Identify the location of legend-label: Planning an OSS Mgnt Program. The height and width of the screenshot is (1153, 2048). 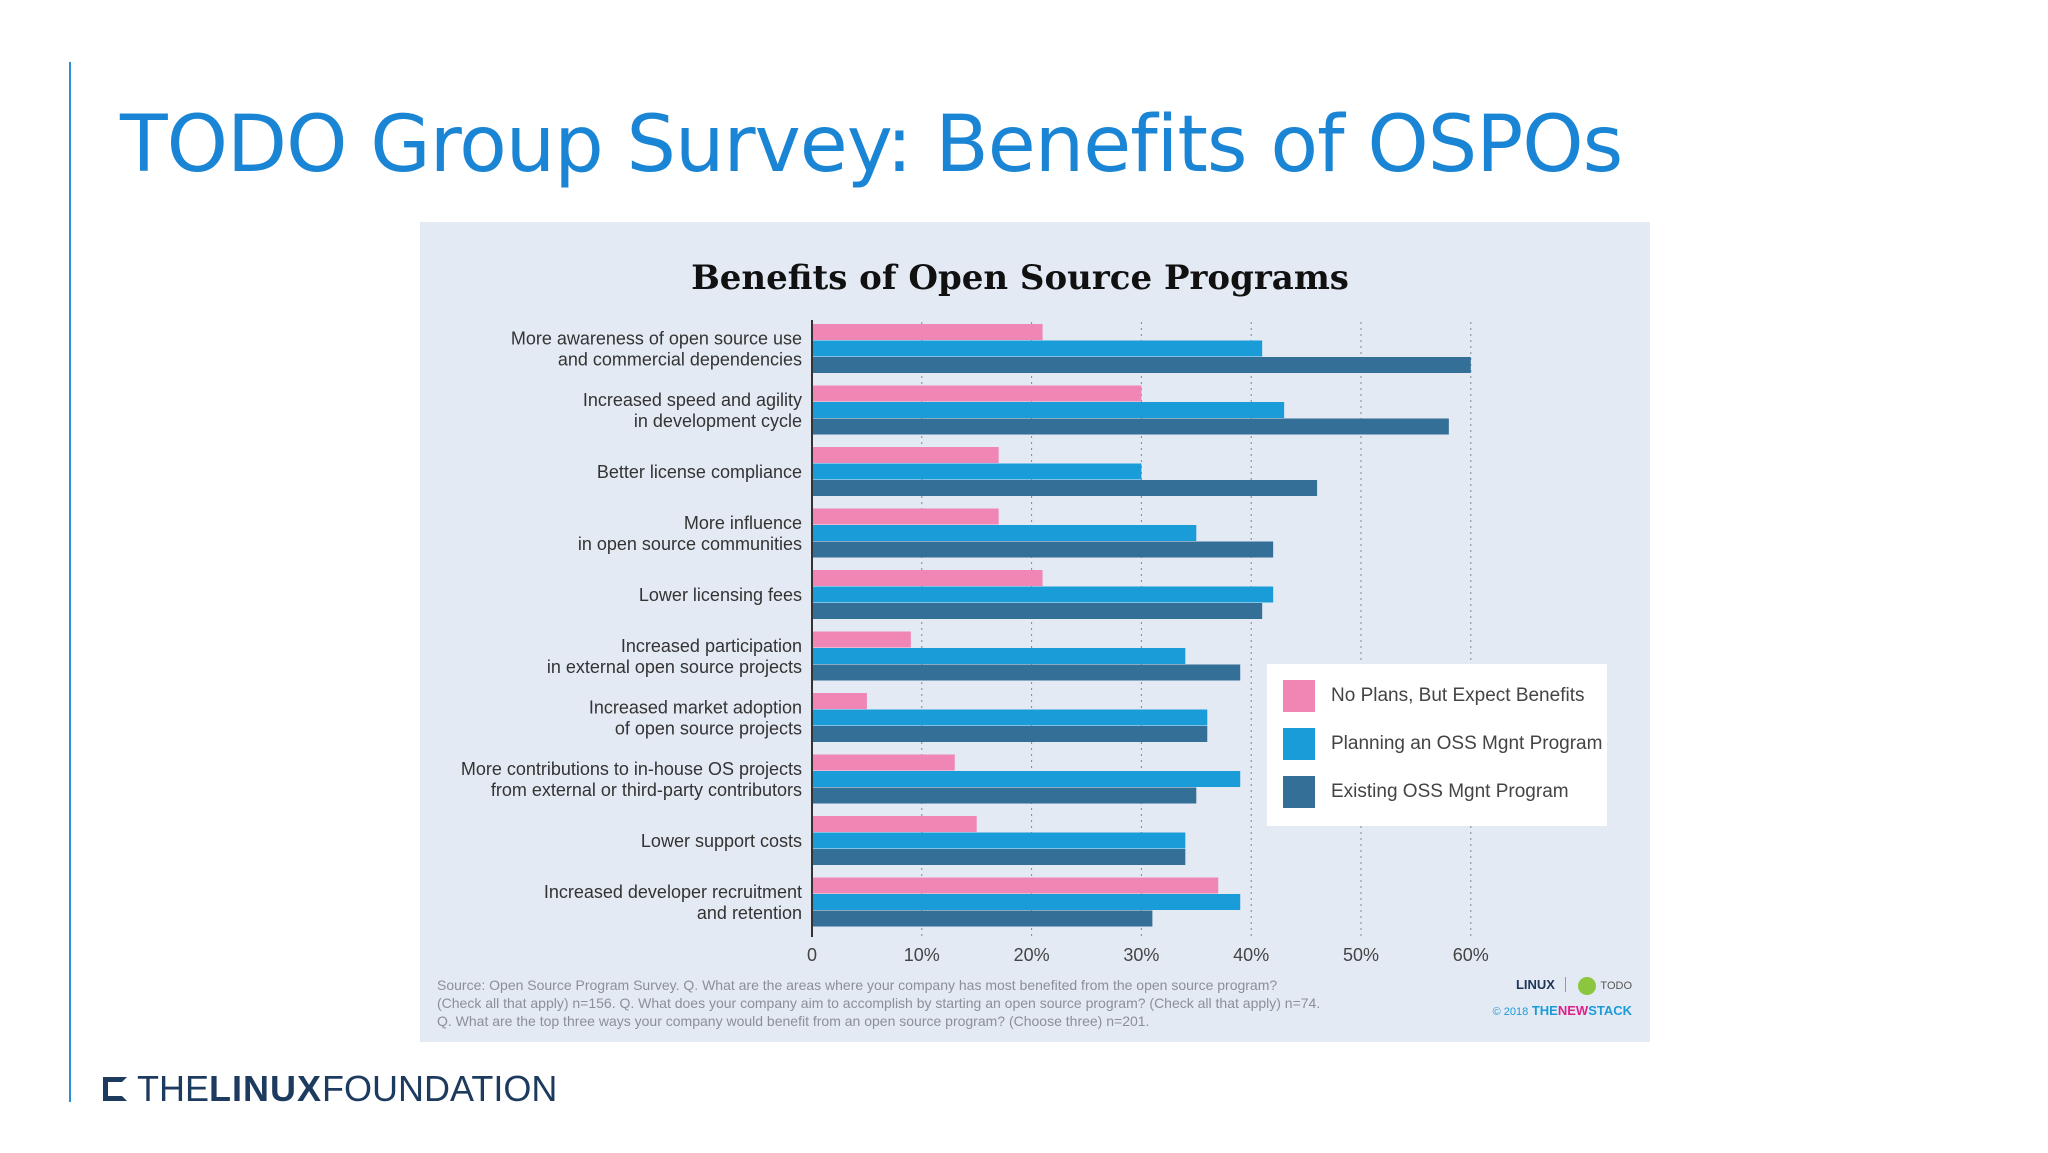
(1467, 743).